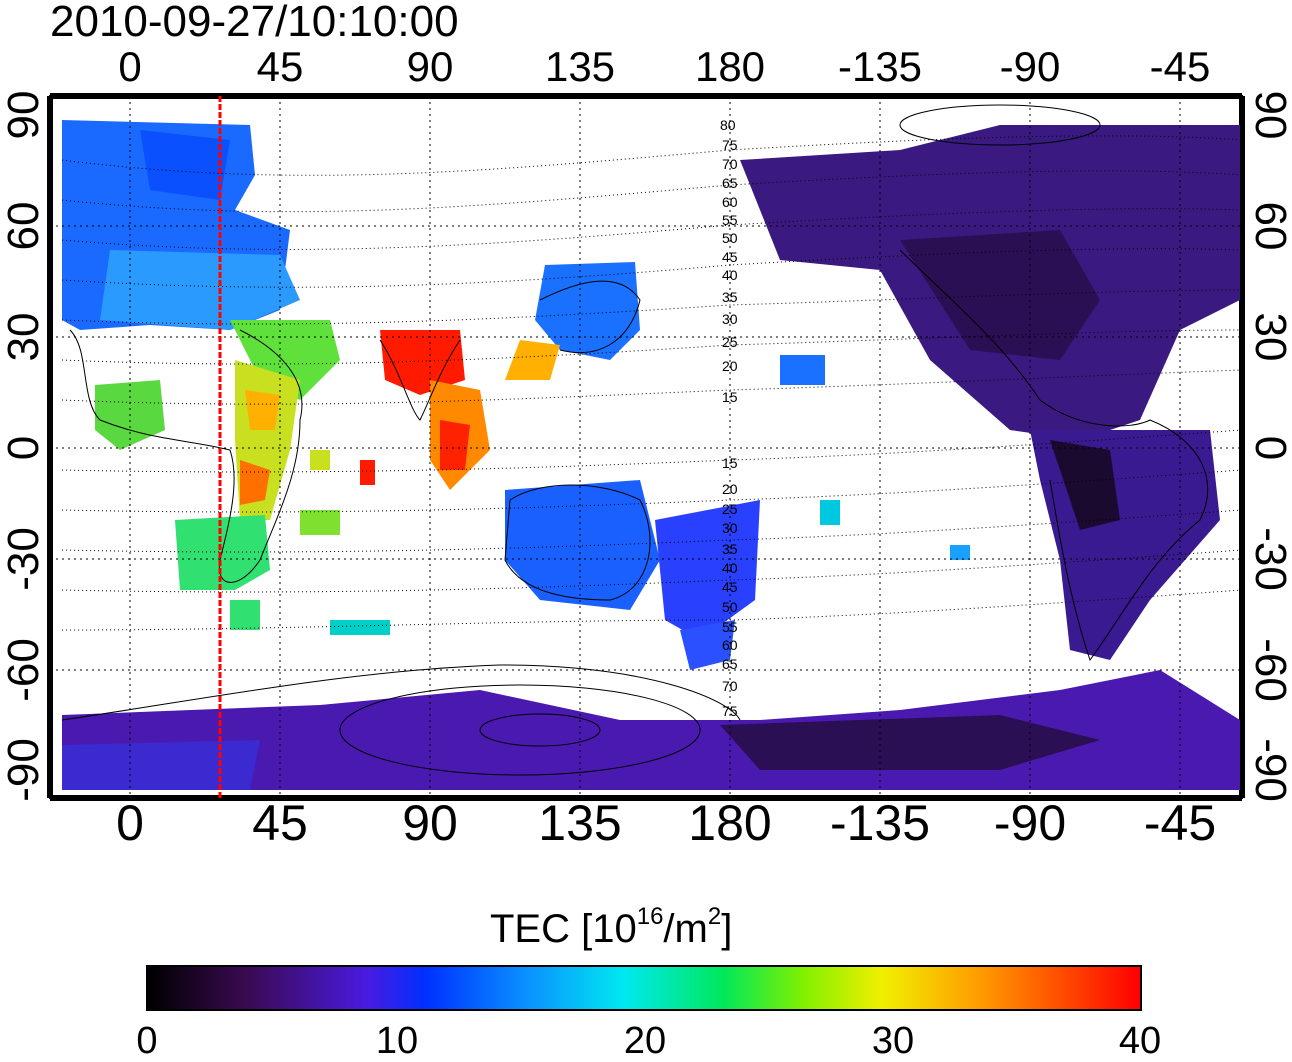  What do you see at coordinates (728, 125) in the screenshot?
I see `contour-label: 80` at bounding box center [728, 125].